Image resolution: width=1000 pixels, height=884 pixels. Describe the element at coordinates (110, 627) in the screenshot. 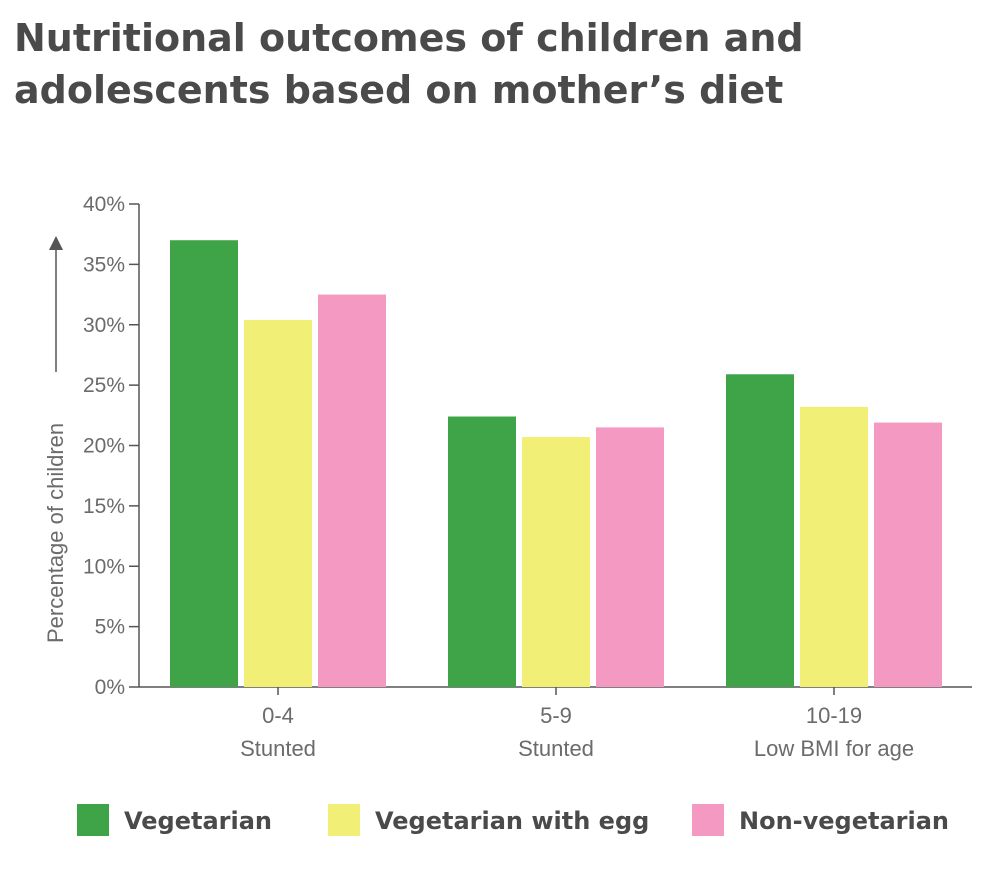

I see `y-tick-label: 5%` at that location.